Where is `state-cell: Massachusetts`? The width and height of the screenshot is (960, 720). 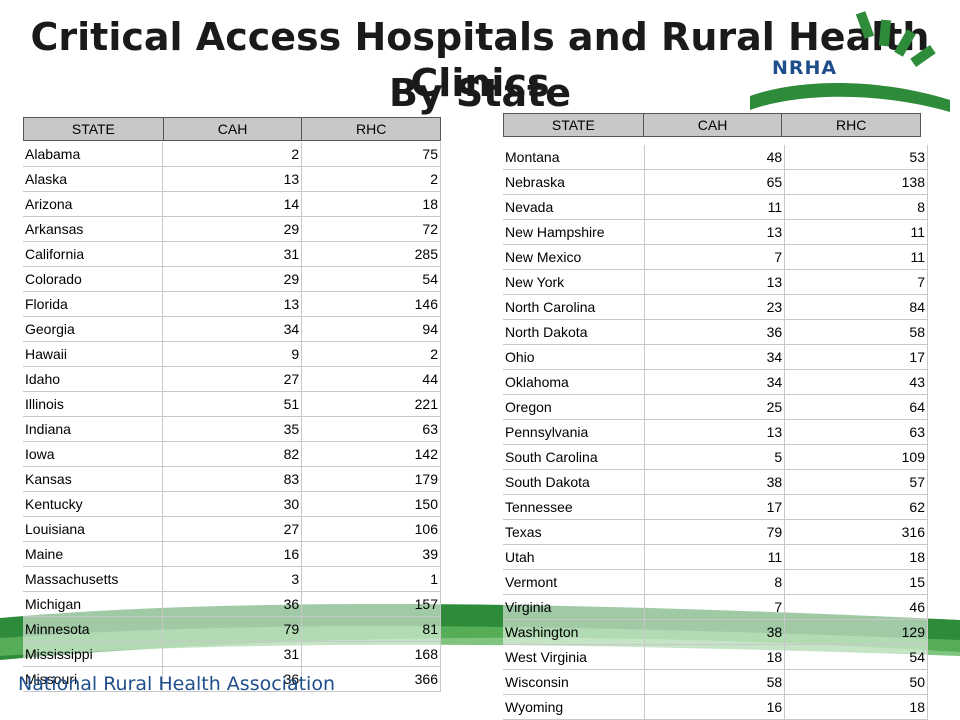 state-cell: Massachusetts is located at coordinates (93, 579).